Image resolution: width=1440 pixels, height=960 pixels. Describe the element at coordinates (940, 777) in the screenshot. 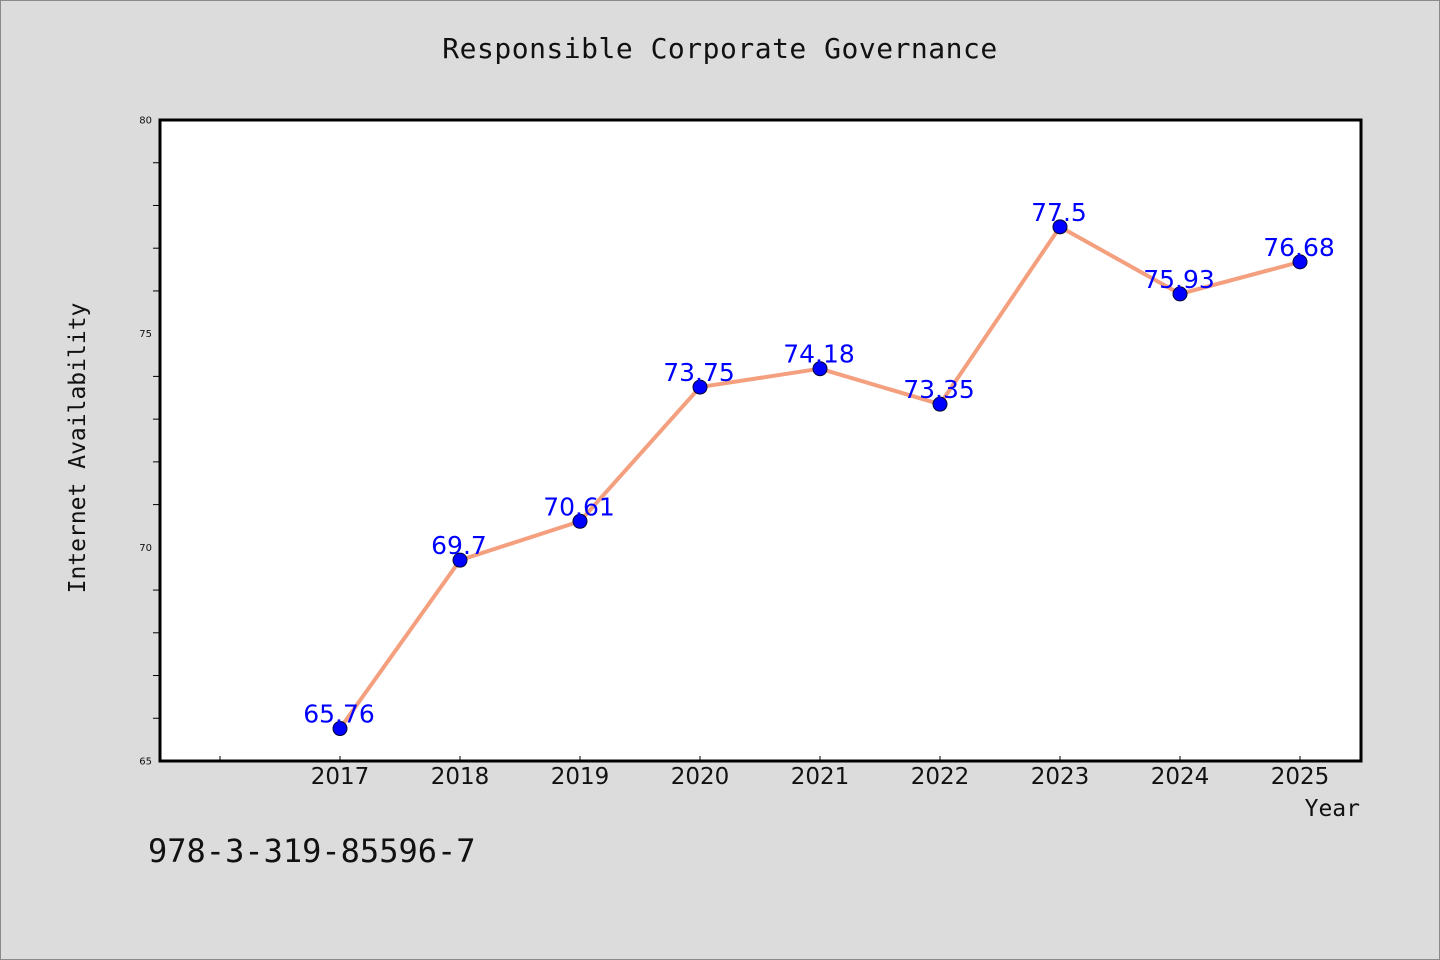

I see `x-tick-label: 2022` at that location.